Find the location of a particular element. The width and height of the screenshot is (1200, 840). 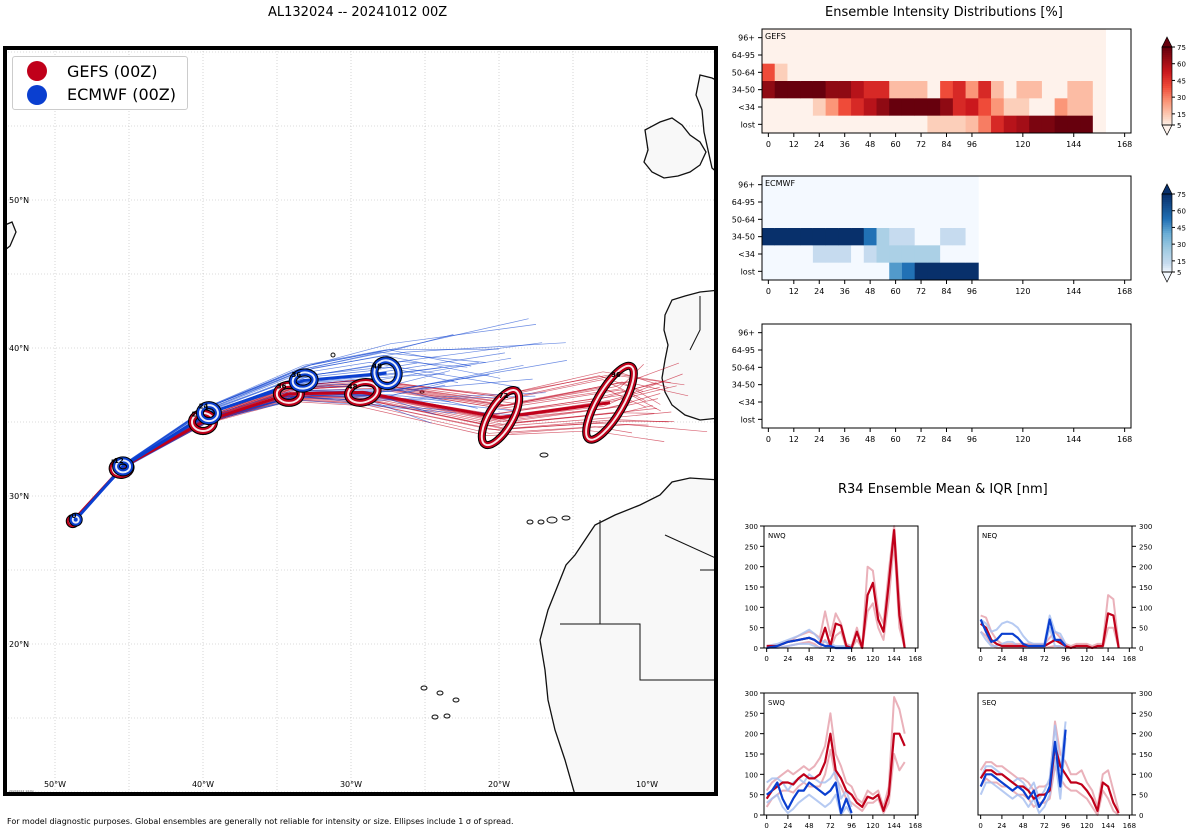

forecast-hour-label: 72 is located at coordinates (504, 396).